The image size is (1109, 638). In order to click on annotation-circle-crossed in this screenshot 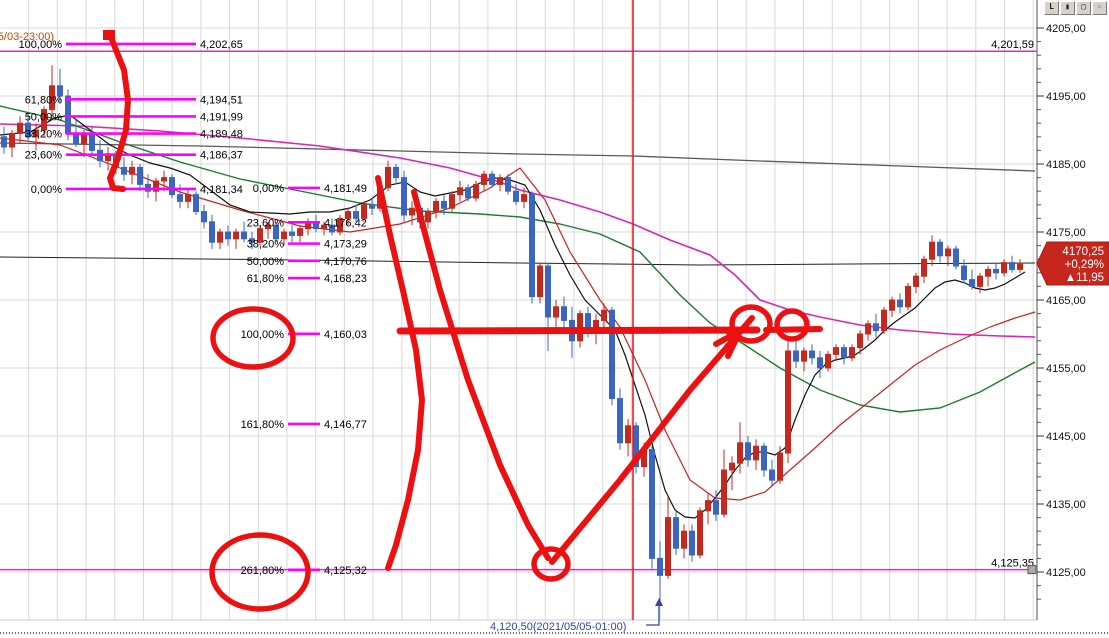, I will do `click(792, 325)`.